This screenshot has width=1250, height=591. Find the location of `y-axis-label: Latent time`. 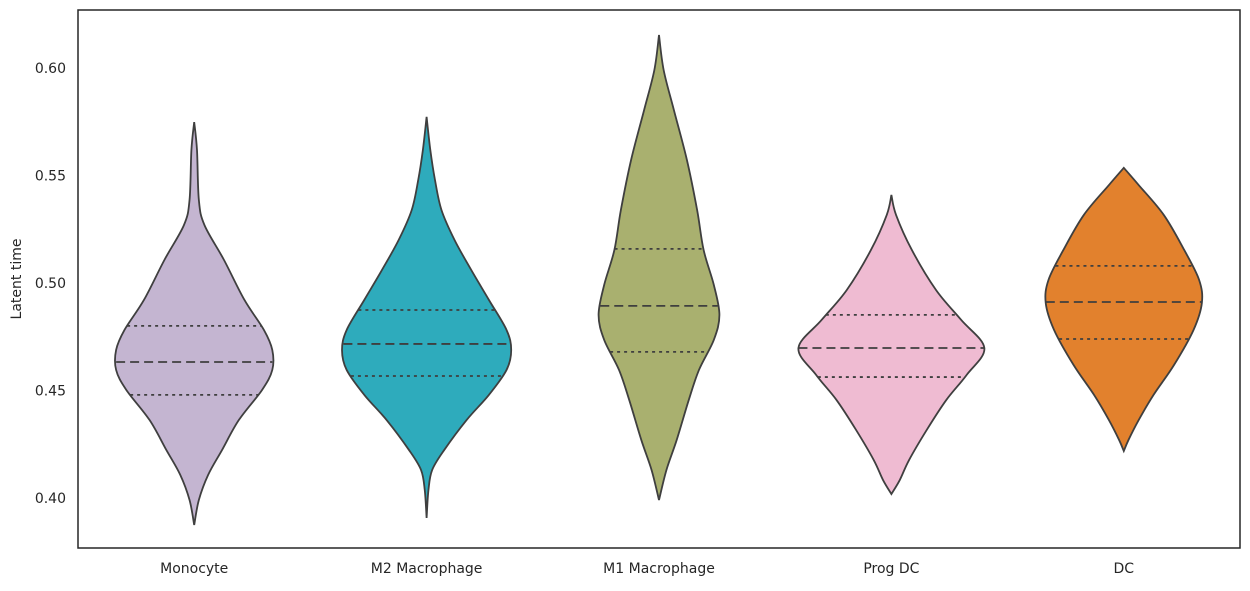

y-axis-label: Latent time is located at coordinates (17, 279).